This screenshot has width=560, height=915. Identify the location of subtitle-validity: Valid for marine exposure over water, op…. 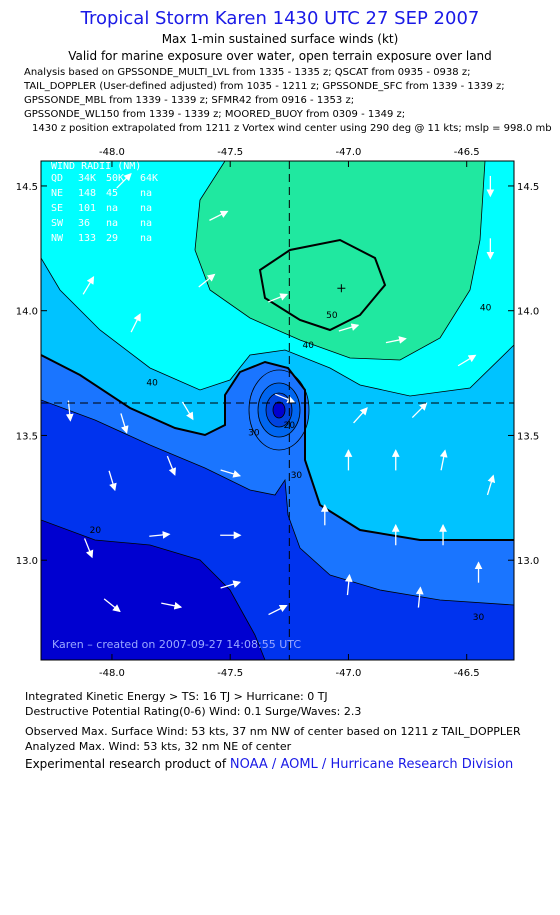
(280, 56).